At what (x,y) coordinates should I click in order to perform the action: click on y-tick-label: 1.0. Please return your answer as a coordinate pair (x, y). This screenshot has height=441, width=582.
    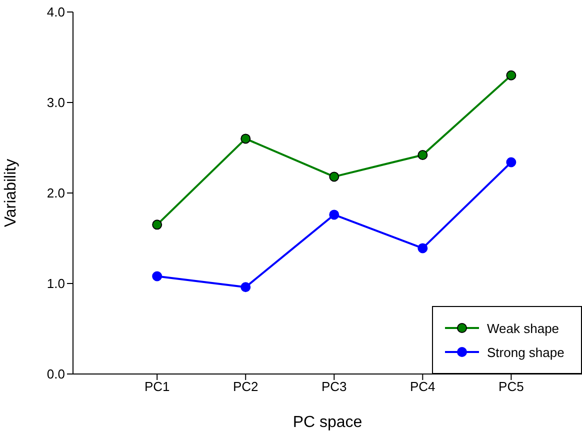
    Looking at the image, I should click on (55, 284).